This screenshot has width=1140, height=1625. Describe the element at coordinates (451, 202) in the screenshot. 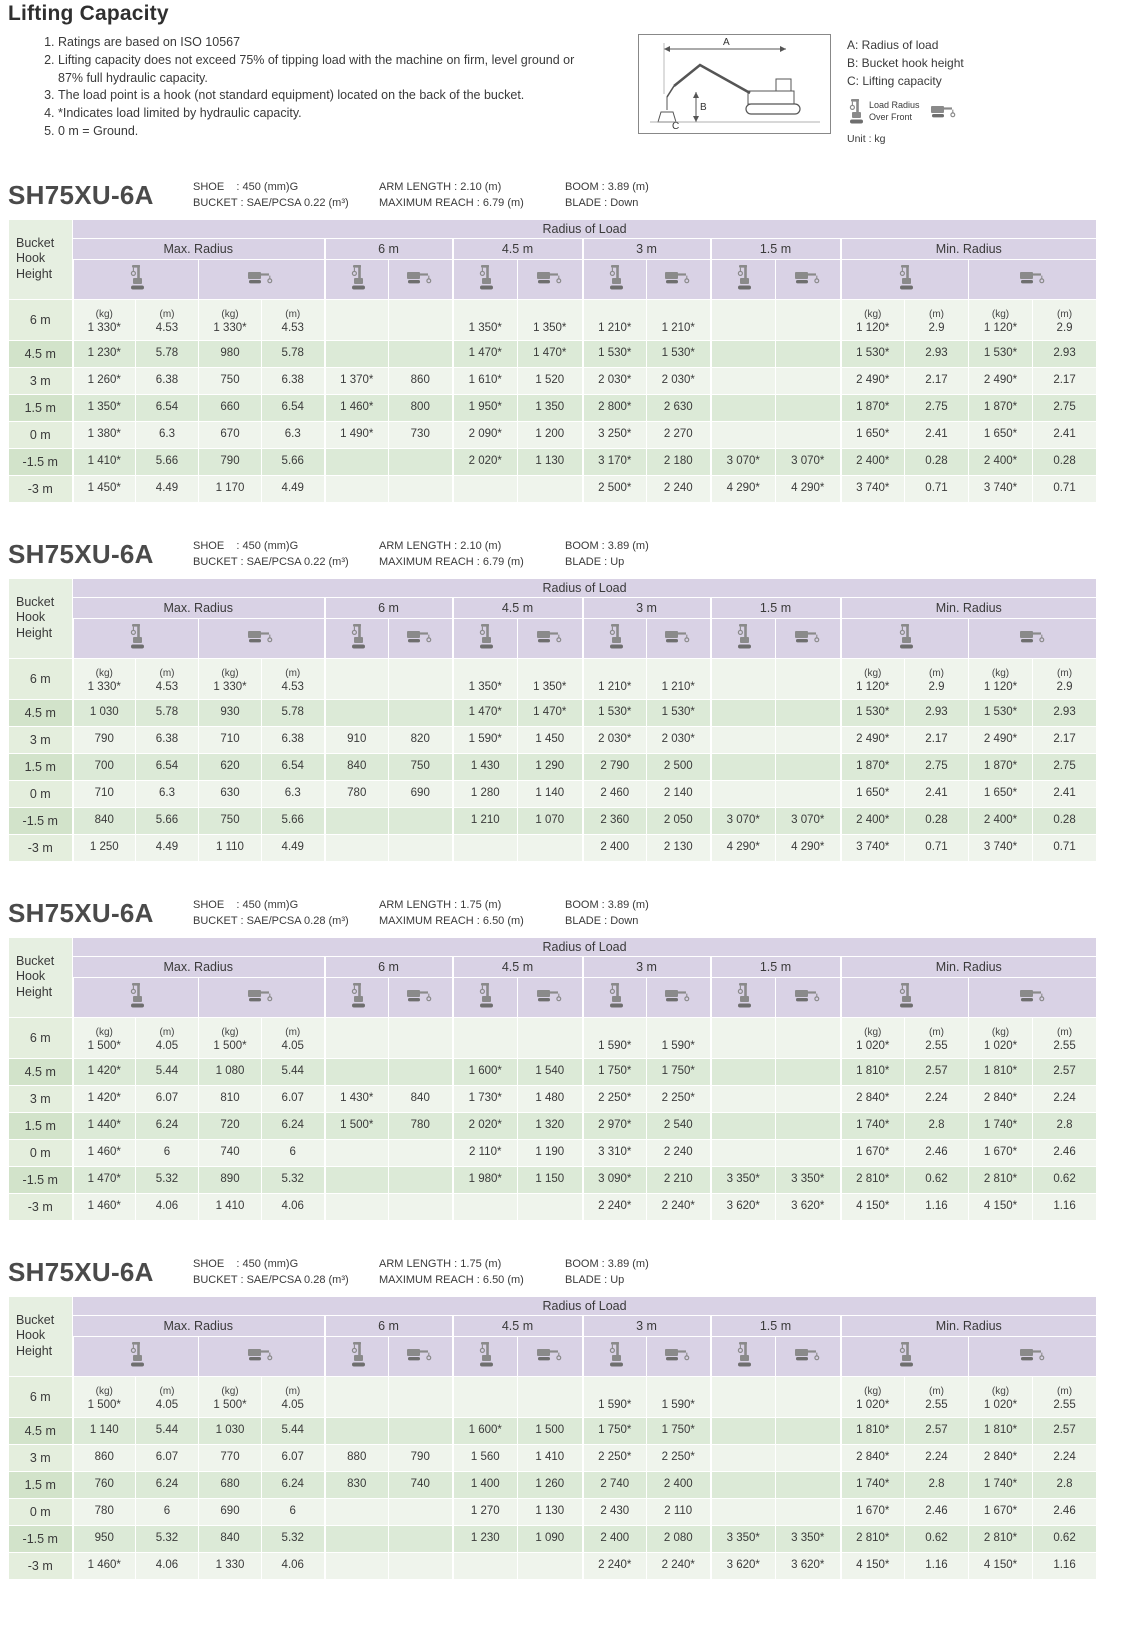

I see `spec-line: MAXIMUM REACH : 6.79 (m)` at that location.